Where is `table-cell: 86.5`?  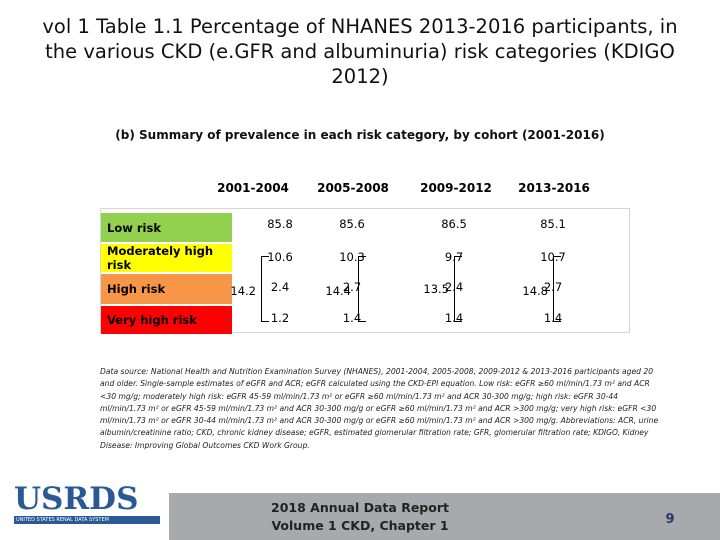 table-cell: 86.5 is located at coordinates (454, 224).